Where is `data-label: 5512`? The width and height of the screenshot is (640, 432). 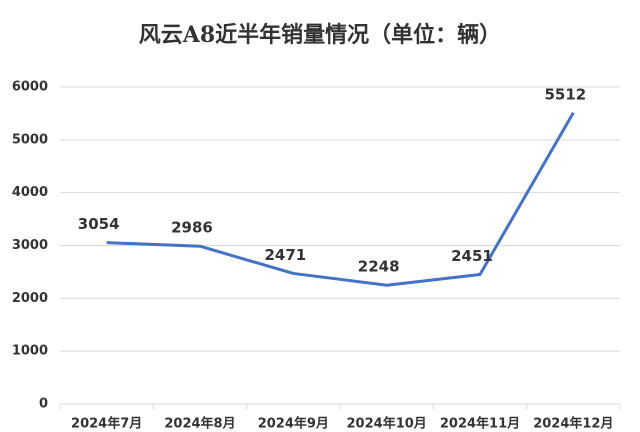 data-label: 5512 is located at coordinates (565, 94).